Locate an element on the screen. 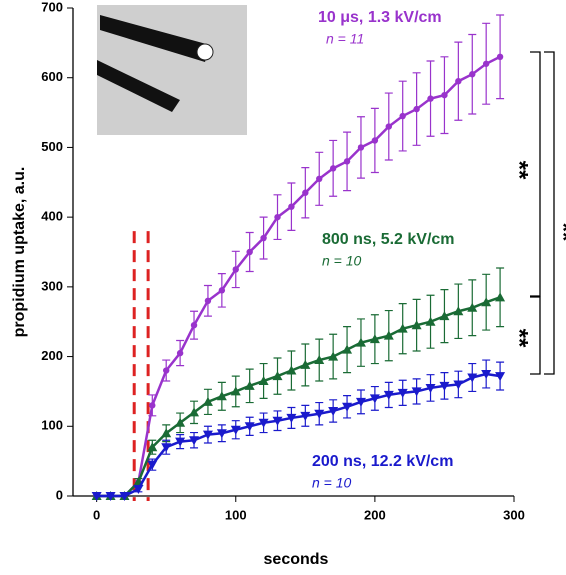  inset-image is located at coordinates (172, 70).